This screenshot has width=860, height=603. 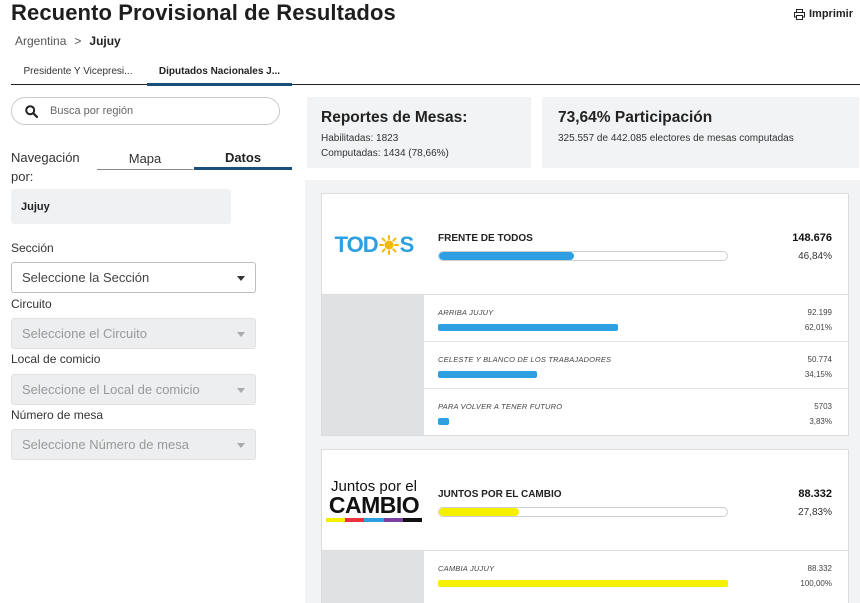 I want to click on party-header: TOD S FRENTE DE TODOS 148.676, so click(x=585, y=244).